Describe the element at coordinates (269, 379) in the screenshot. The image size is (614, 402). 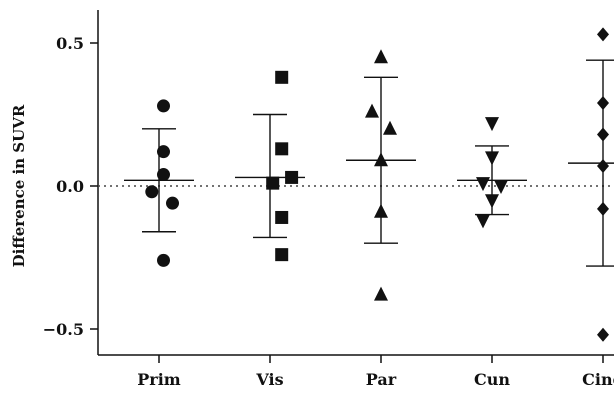
I see `x-tick-label: Vis` at that location.